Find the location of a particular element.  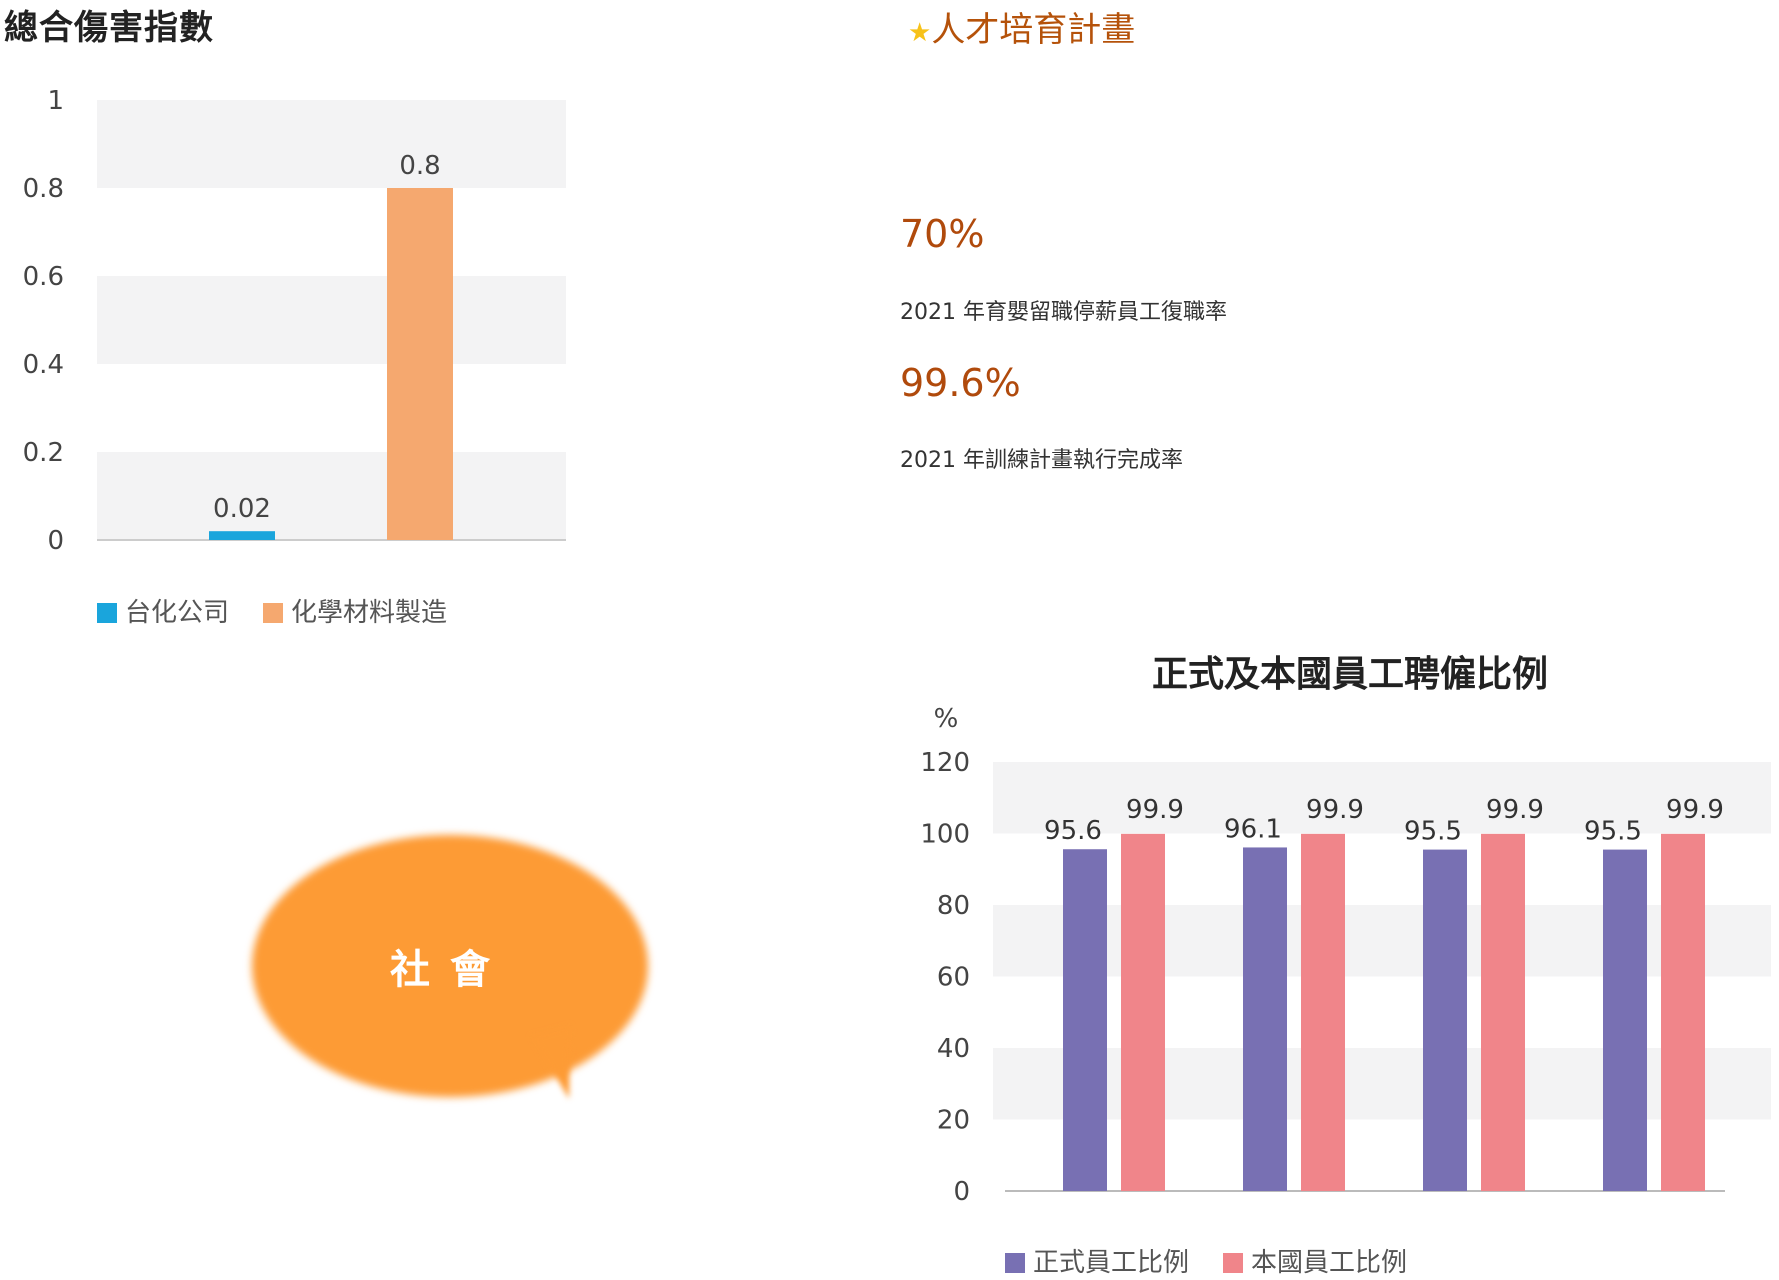

speech-bubble-text: 社會 is located at coordinates (450, 970).